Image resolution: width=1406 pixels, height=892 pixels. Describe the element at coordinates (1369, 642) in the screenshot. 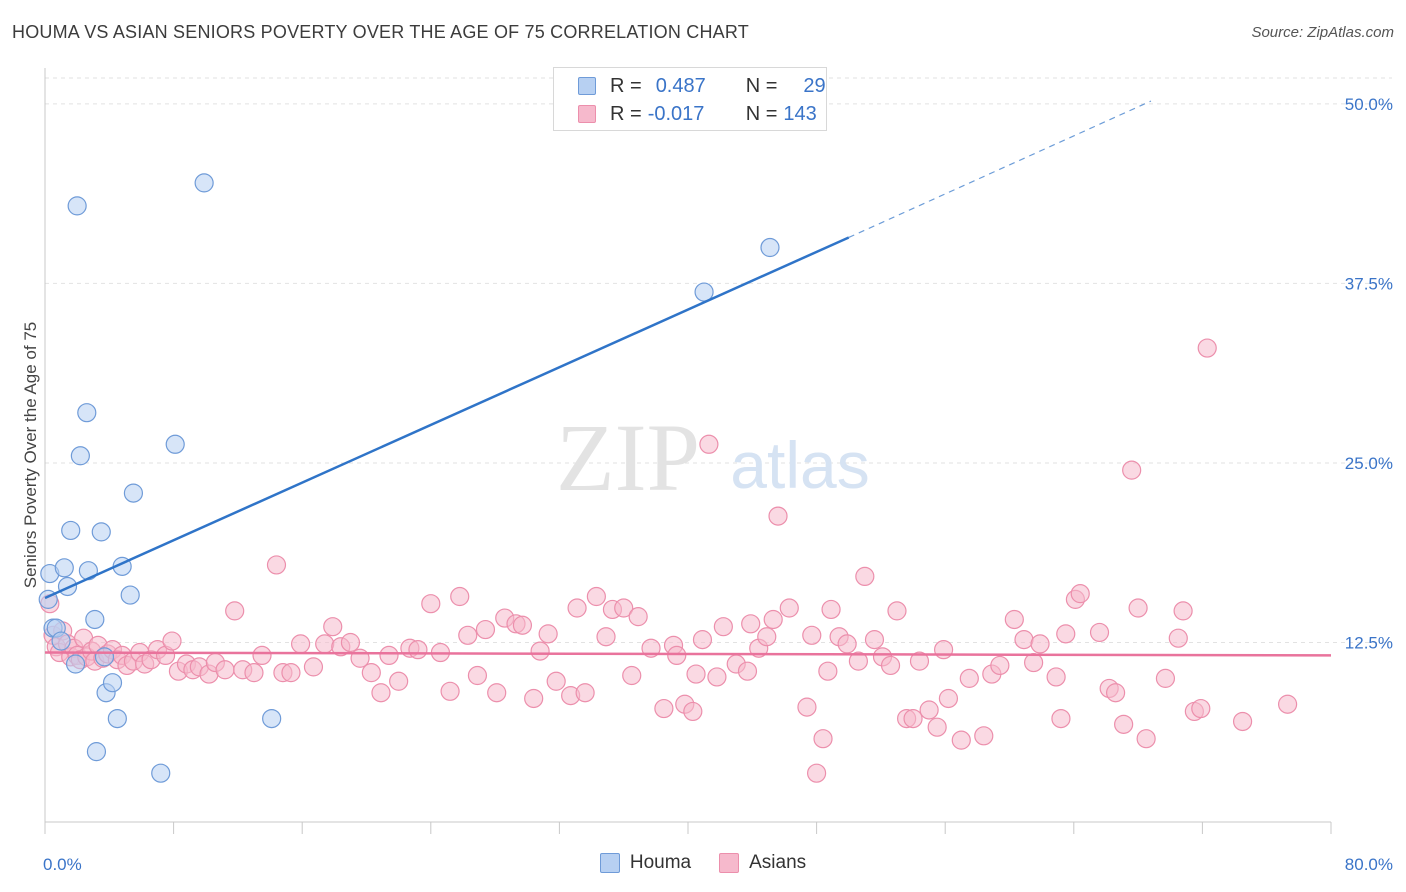

I see `y-tick-label: 12.5%` at that location.